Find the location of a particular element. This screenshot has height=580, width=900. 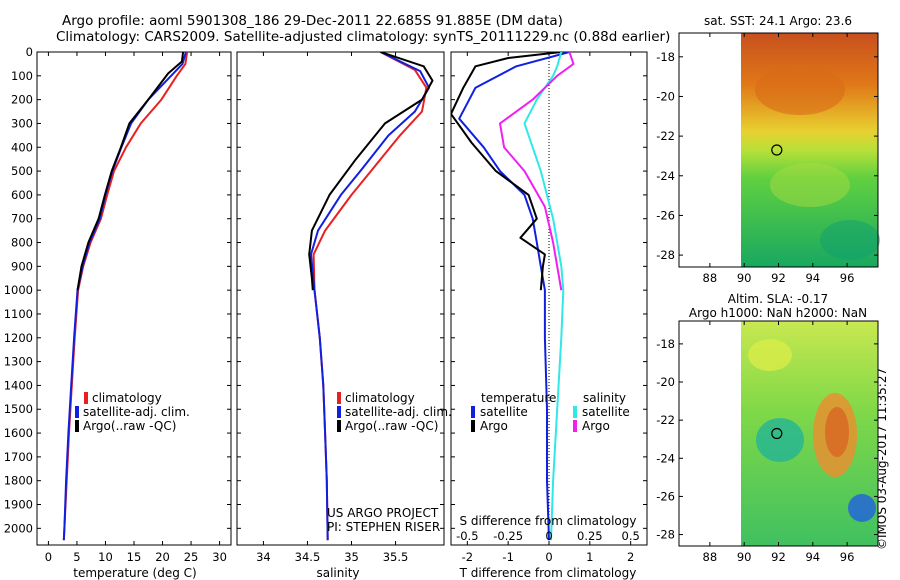

salinity-x-axis: 34 34.5 35 35.5 is located at coordinates (332, 308).